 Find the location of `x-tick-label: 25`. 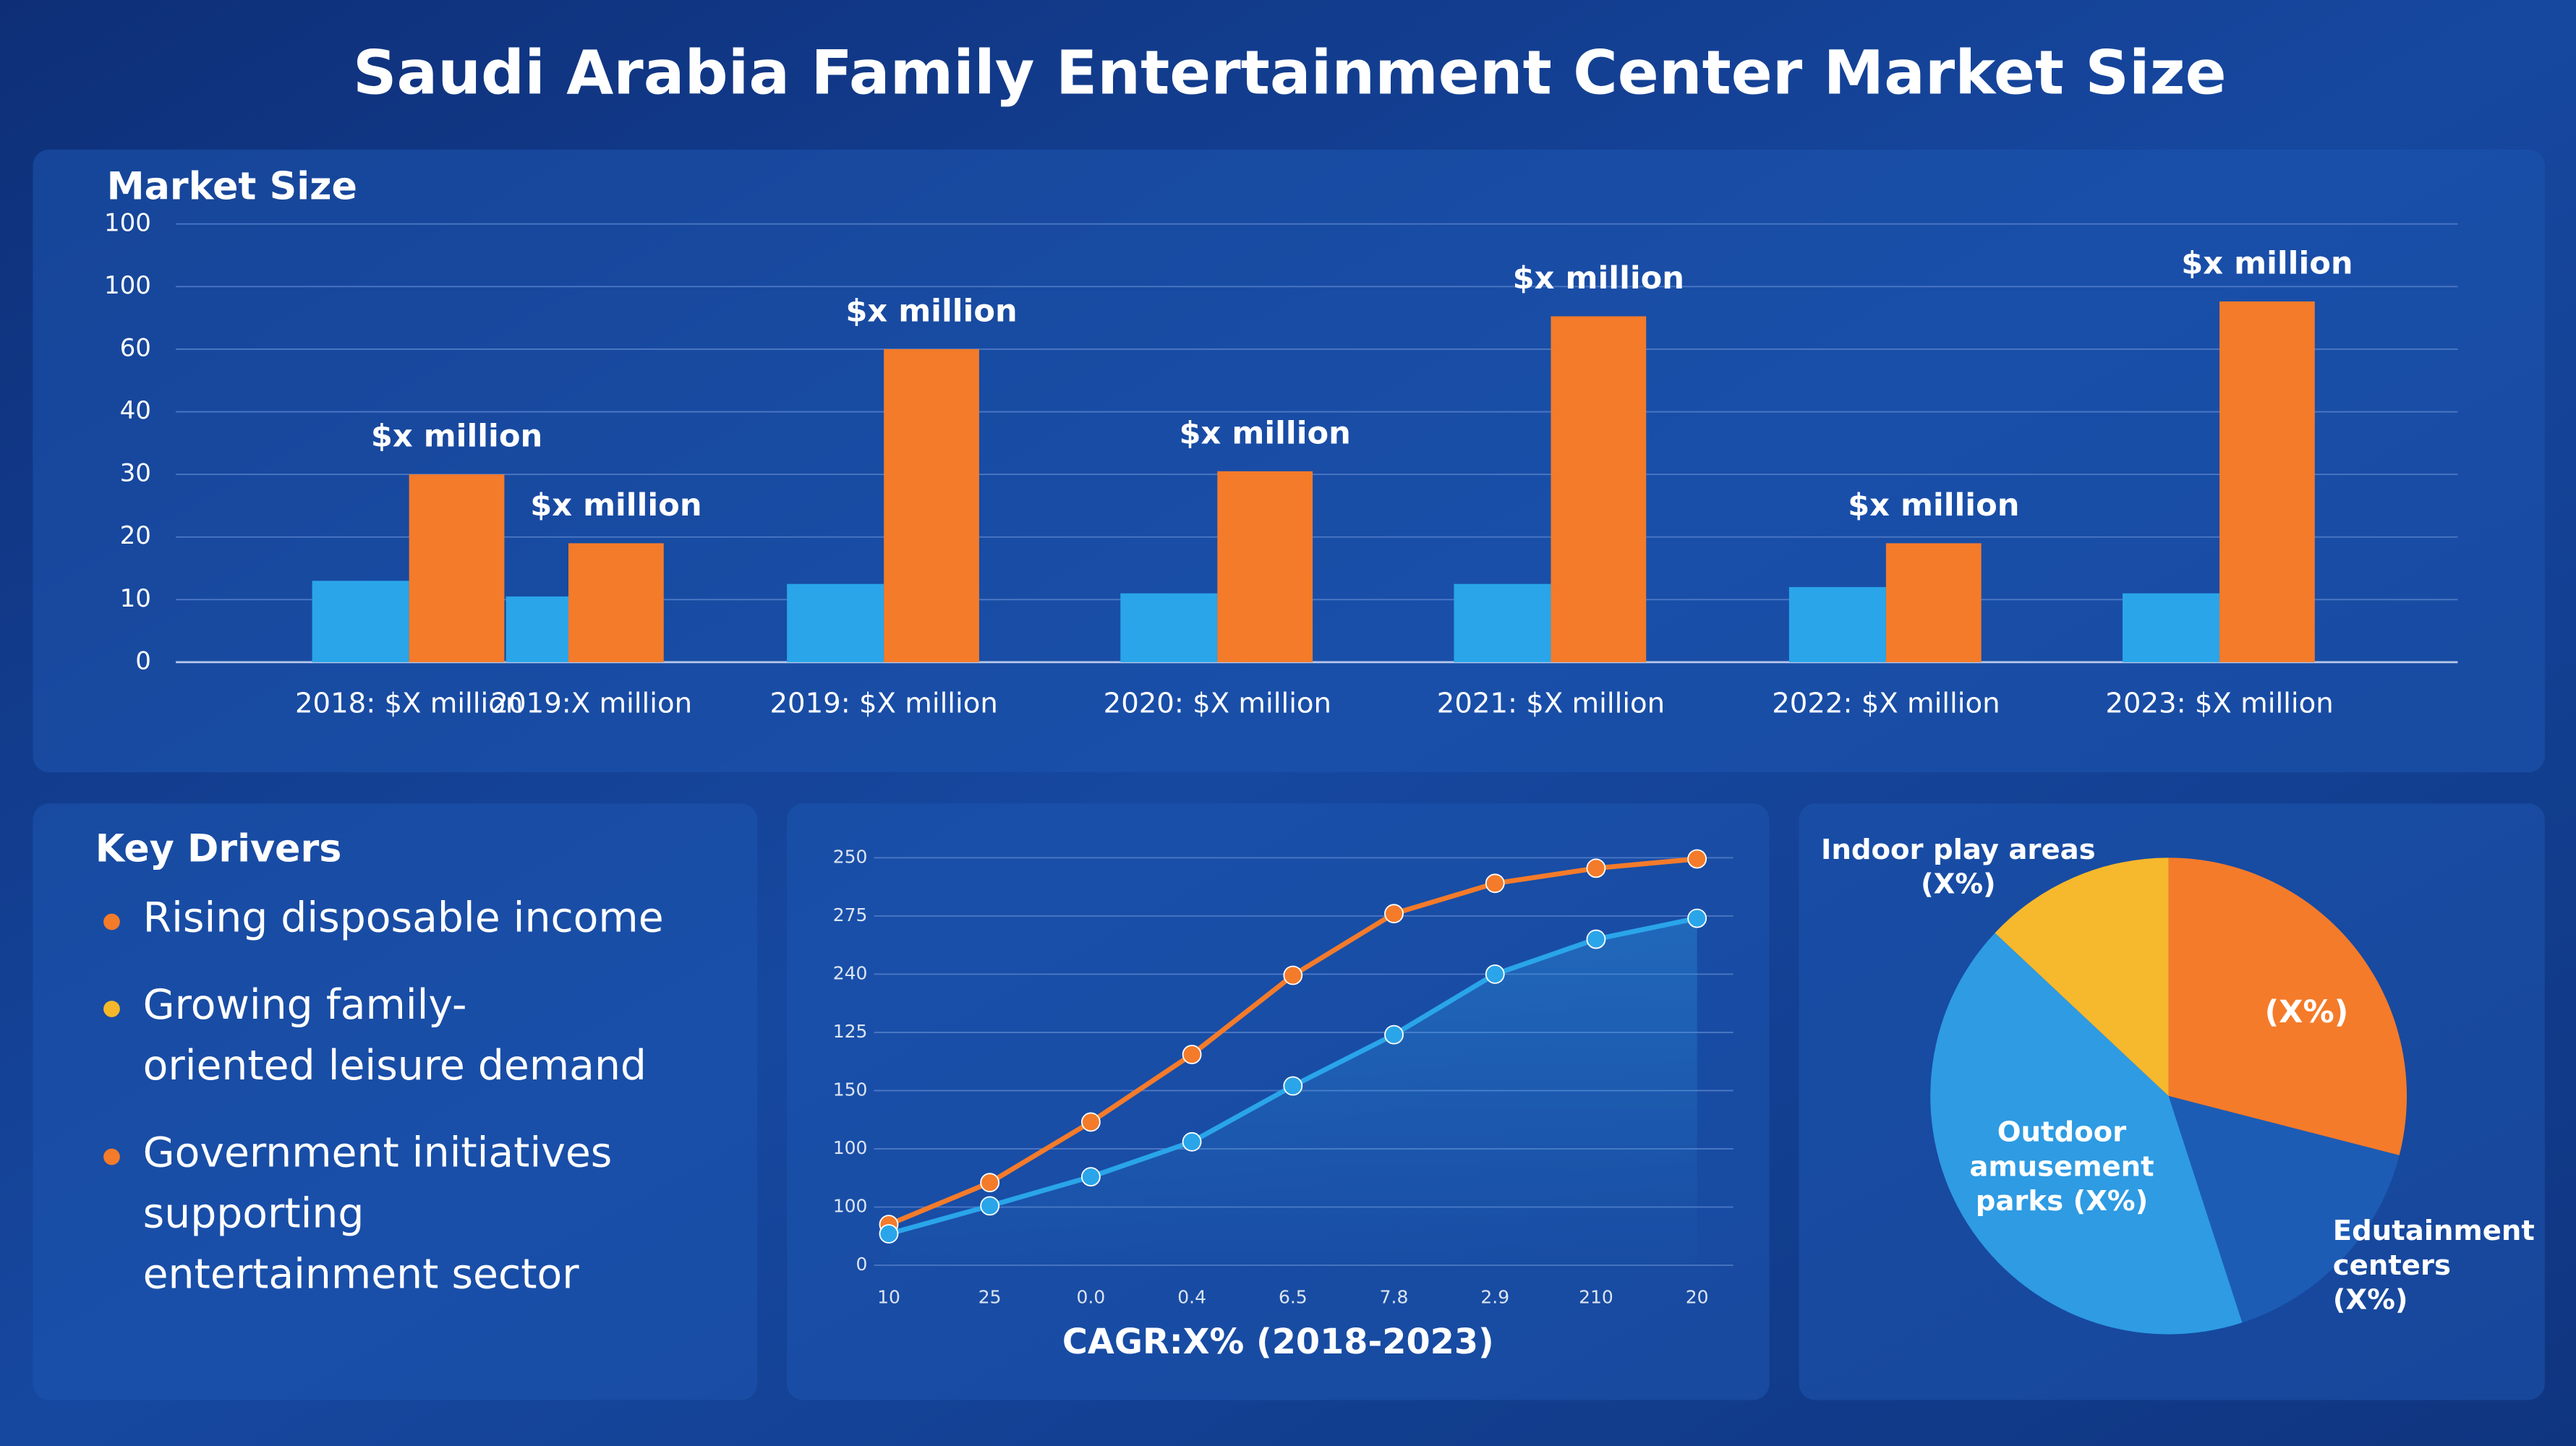

x-tick-label: 25 is located at coordinates (990, 1296).